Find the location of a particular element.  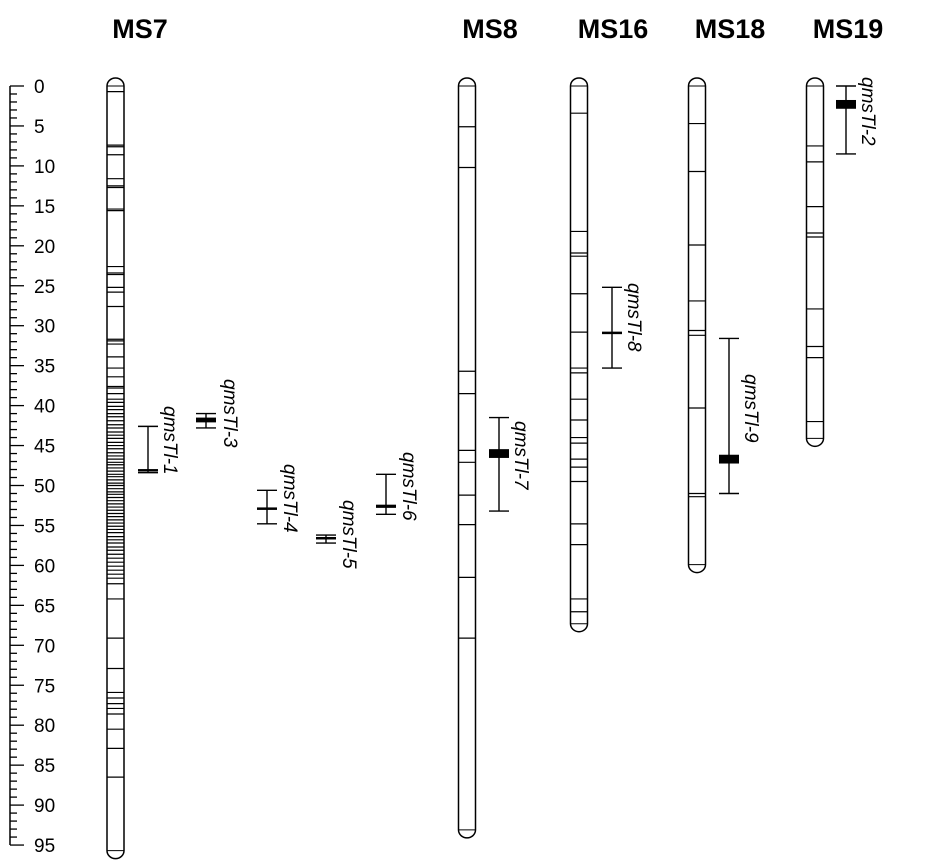

chromosome-title-ms7: MS7 is located at coordinates (140, 29).